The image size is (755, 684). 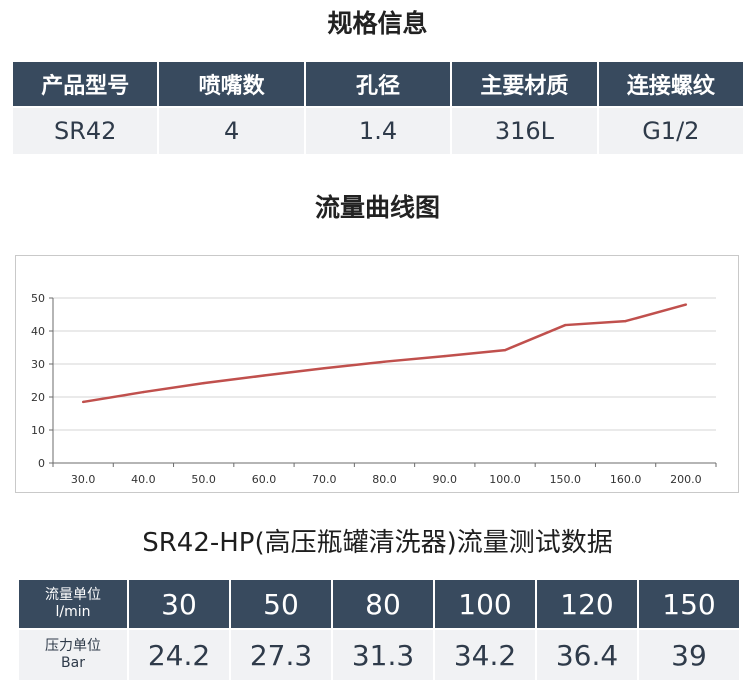 I want to click on y-tick-label: 30, so click(x=38, y=364).